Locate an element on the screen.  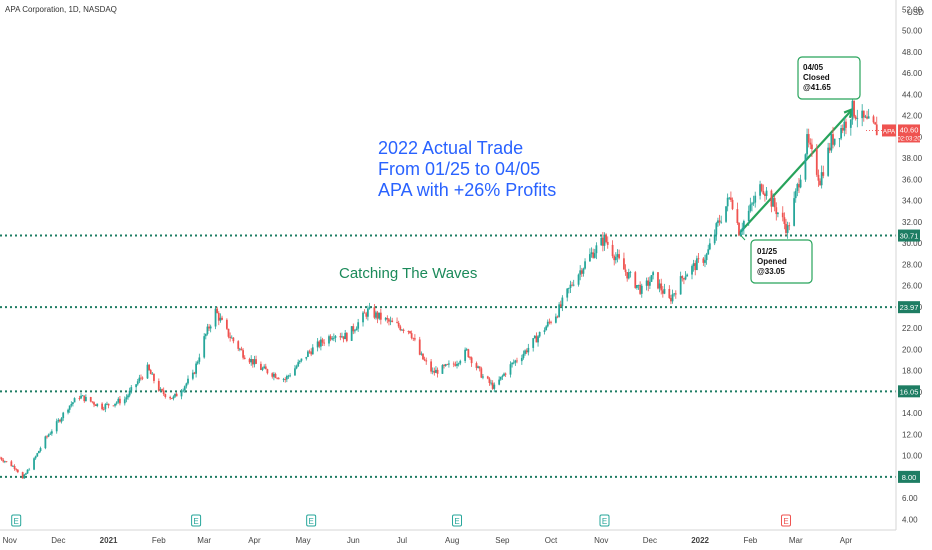
price-tick-12: 28.00 is located at coordinates (912, 264).